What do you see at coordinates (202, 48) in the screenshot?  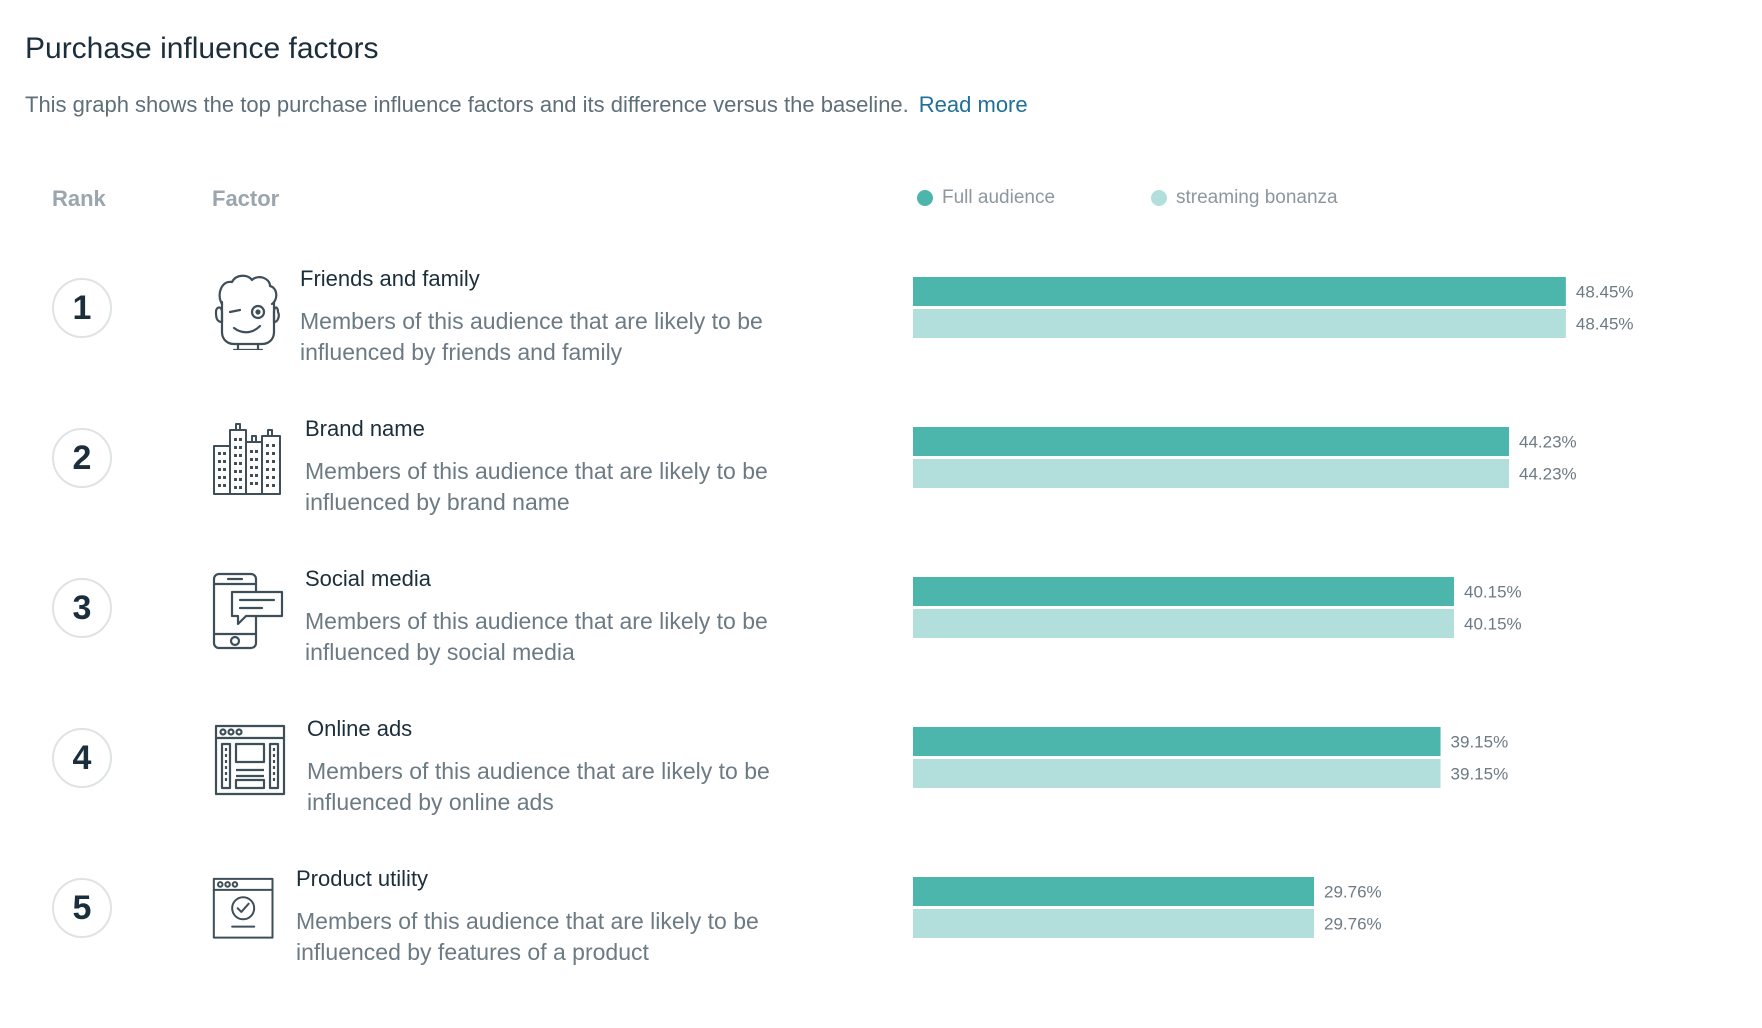 I see `page-title: Purchase influence factors` at bounding box center [202, 48].